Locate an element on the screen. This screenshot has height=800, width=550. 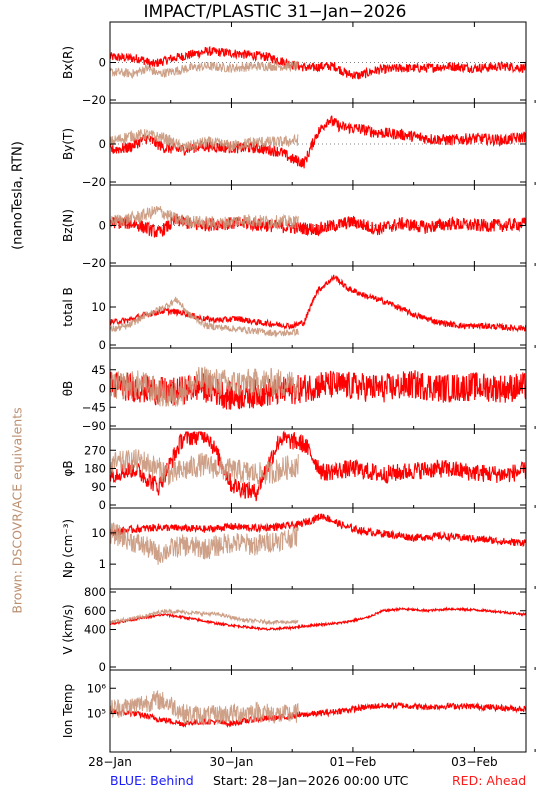
series-phi-ace is located at coordinates (204, 467).